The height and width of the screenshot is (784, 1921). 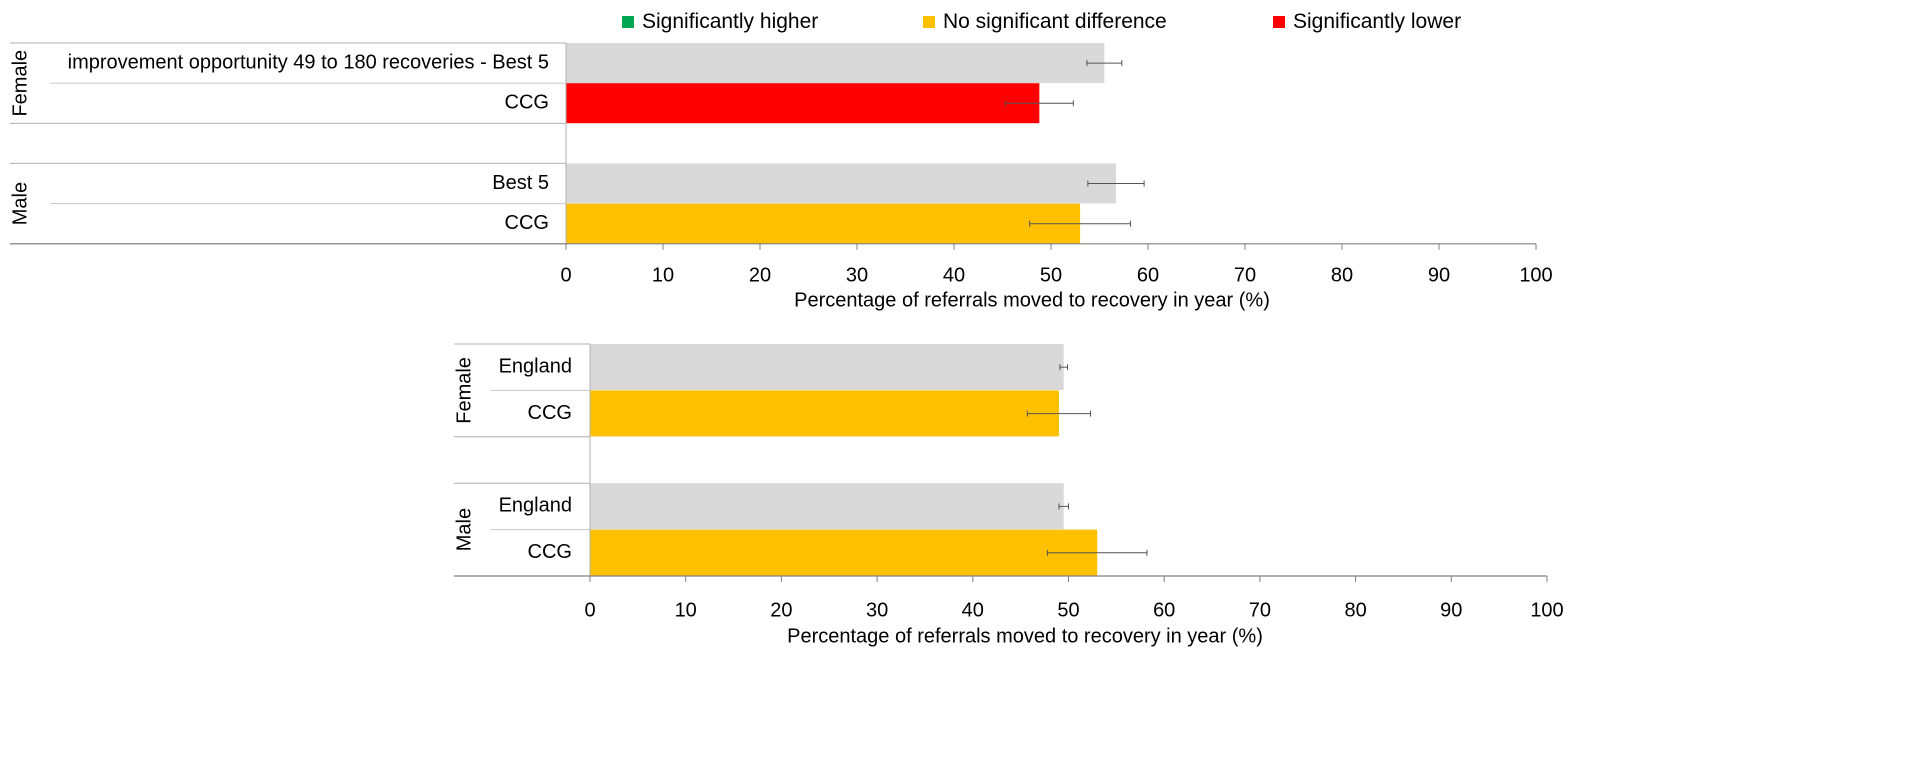 I want to click on bar-female-england, so click(x=827, y=367).